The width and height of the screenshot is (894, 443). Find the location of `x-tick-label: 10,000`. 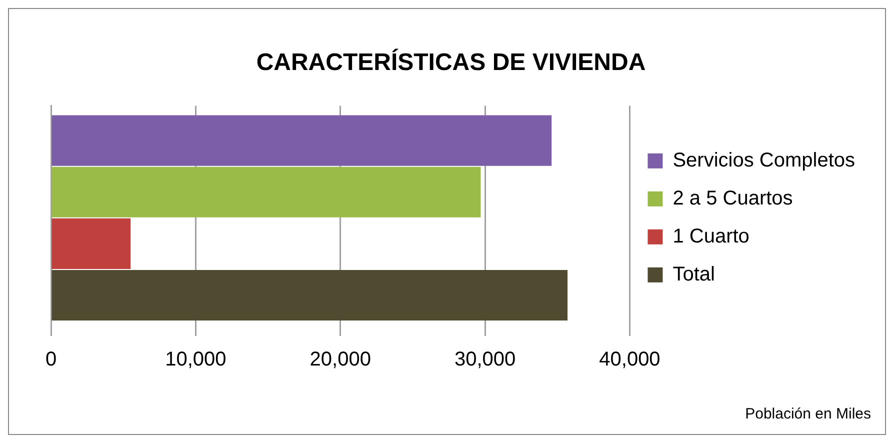

x-tick-label: 10,000 is located at coordinates (195, 359).